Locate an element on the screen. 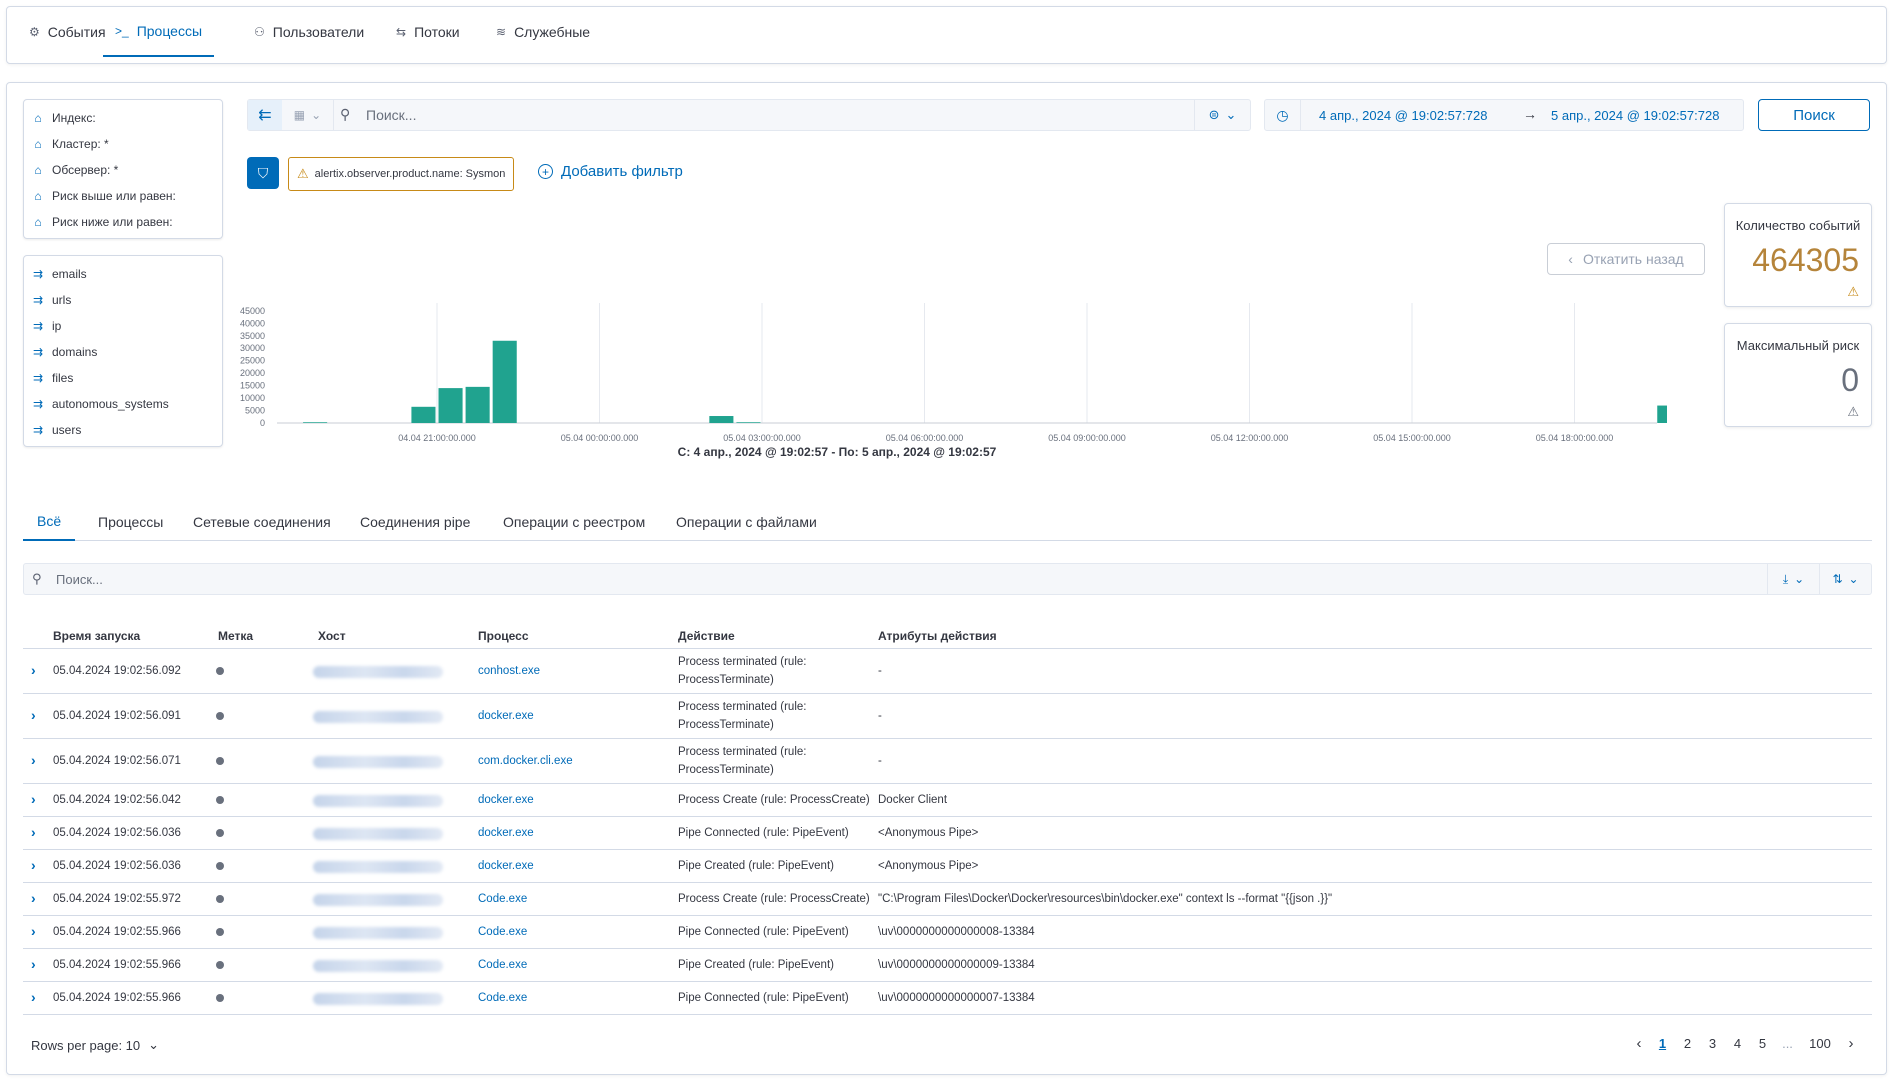 The width and height of the screenshot is (1893, 1083). column-header-label: Метка is located at coordinates (236, 636).